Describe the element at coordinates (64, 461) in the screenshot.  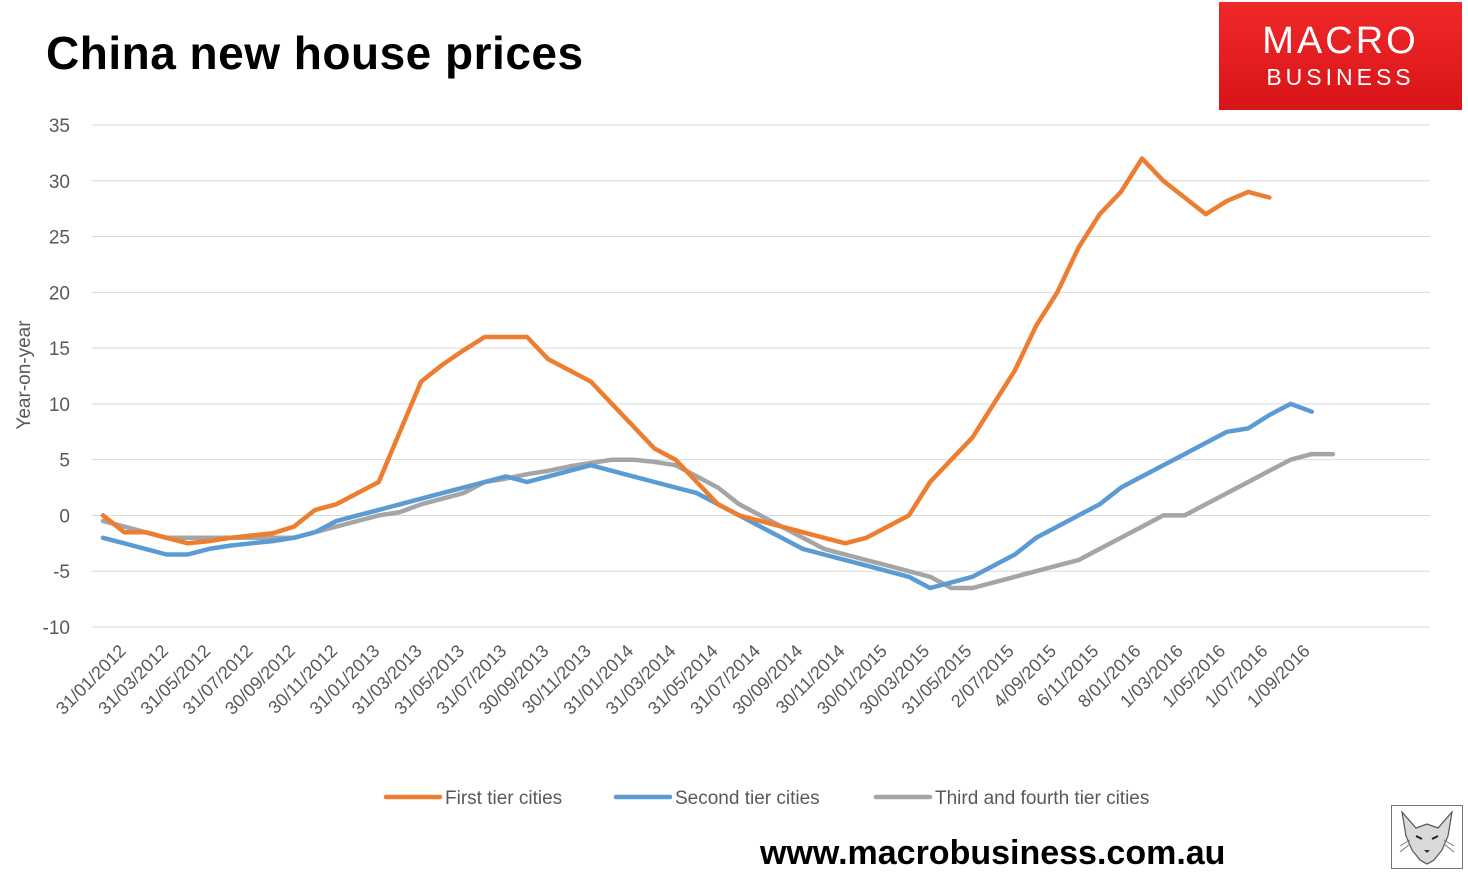
I see `y-tick-label: 5` at that location.